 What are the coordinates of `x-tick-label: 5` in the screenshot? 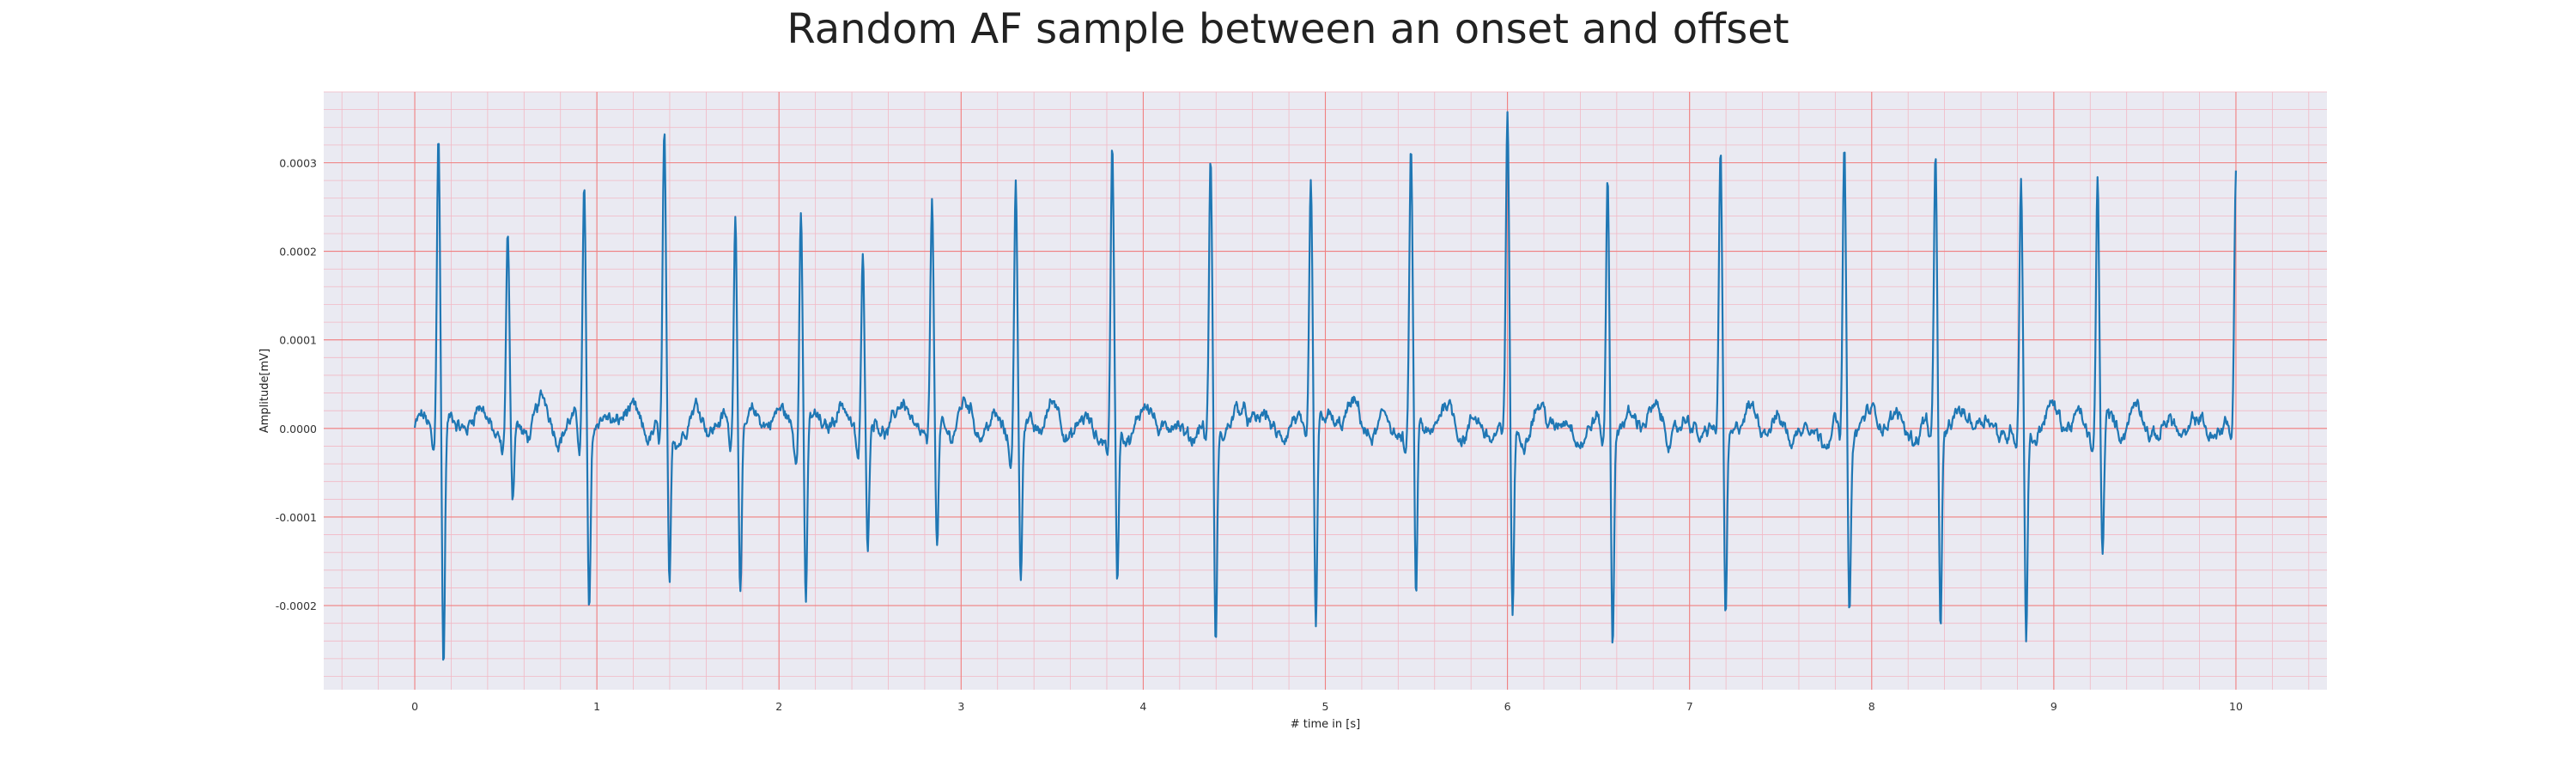 It's located at (1325, 706).